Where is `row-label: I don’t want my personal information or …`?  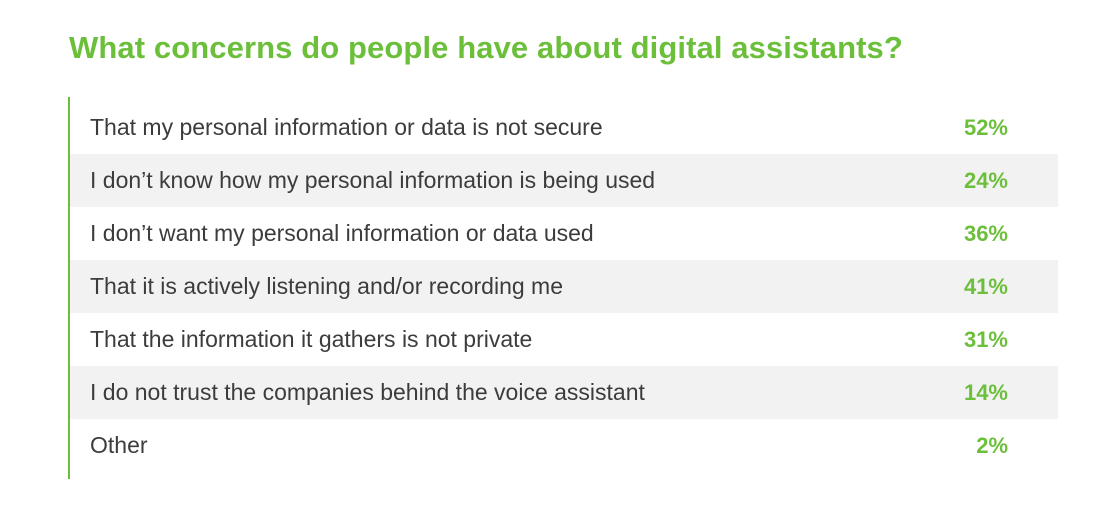 row-label: I don’t want my personal information or … is located at coordinates (342, 233).